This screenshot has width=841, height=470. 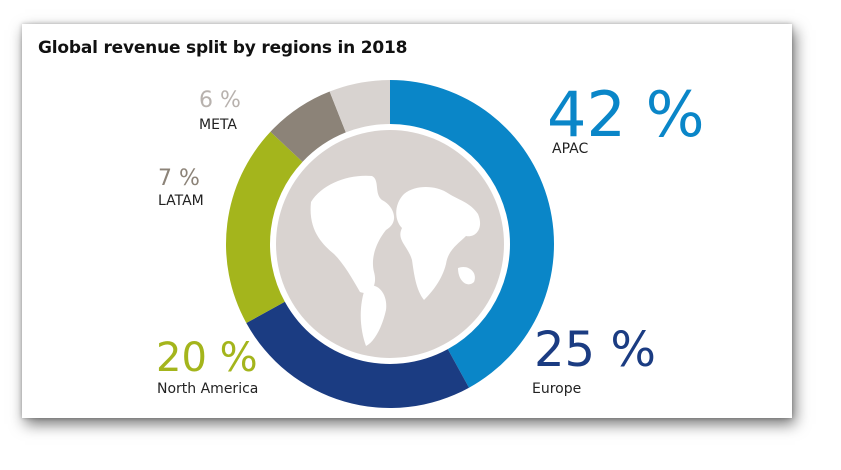 What do you see at coordinates (181, 201) in the screenshot?
I see `latam-region-label: LATAM` at bounding box center [181, 201].